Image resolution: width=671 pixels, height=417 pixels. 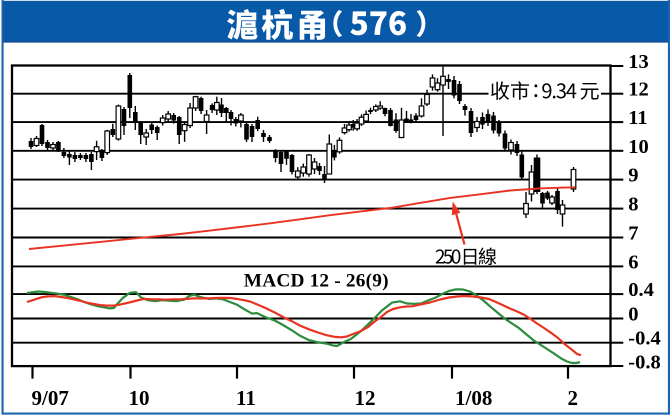 What do you see at coordinates (473, 398) in the screenshot?
I see `svg-text: 1/08` at bounding box center [473, 398].